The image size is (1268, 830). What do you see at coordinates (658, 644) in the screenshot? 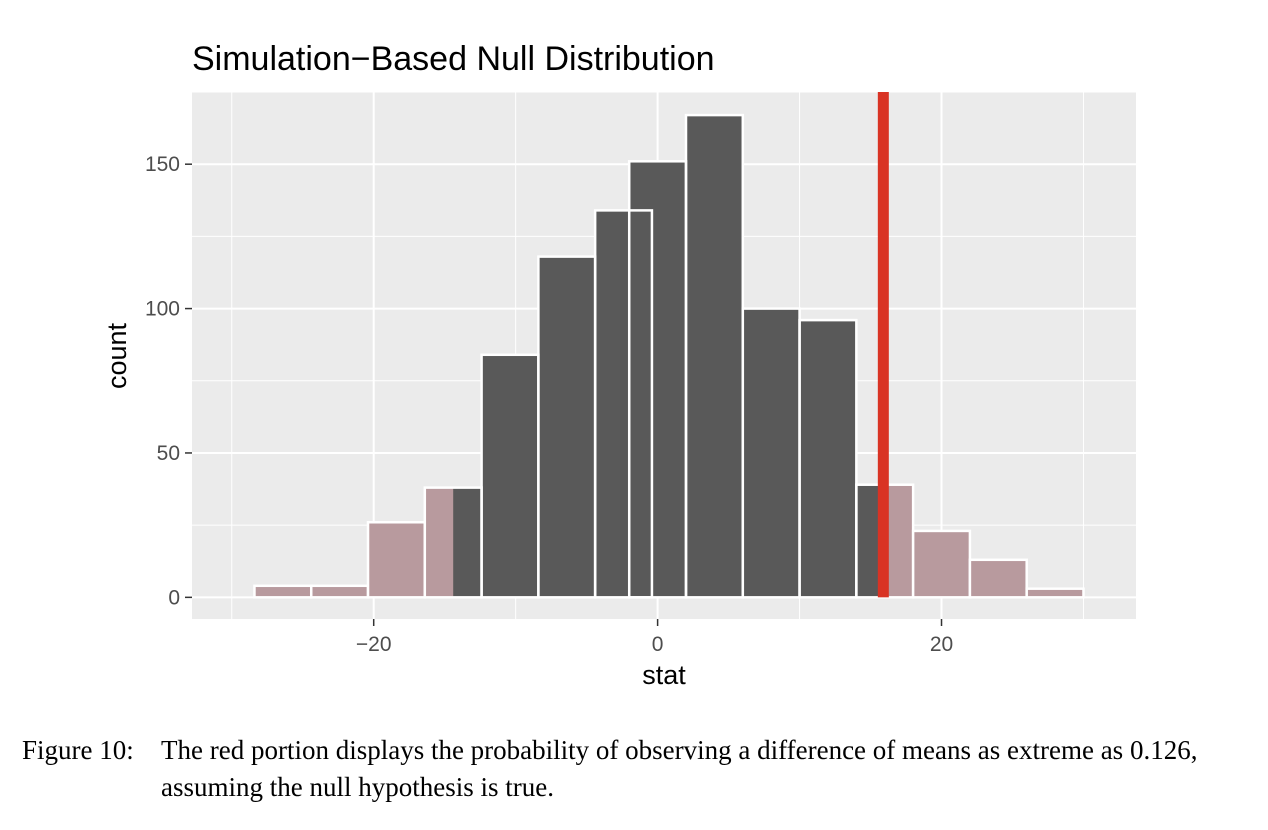
I see `x-tick-label: 0` at bounding box center [658, 644].